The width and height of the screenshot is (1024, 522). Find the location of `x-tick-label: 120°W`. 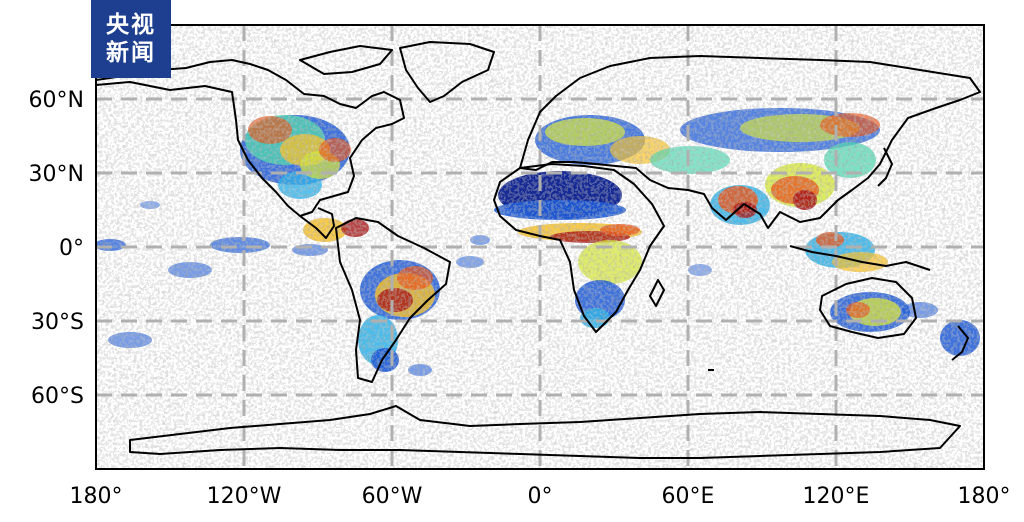

x-tick-label: 120°W is located at coordinates (244, 496).